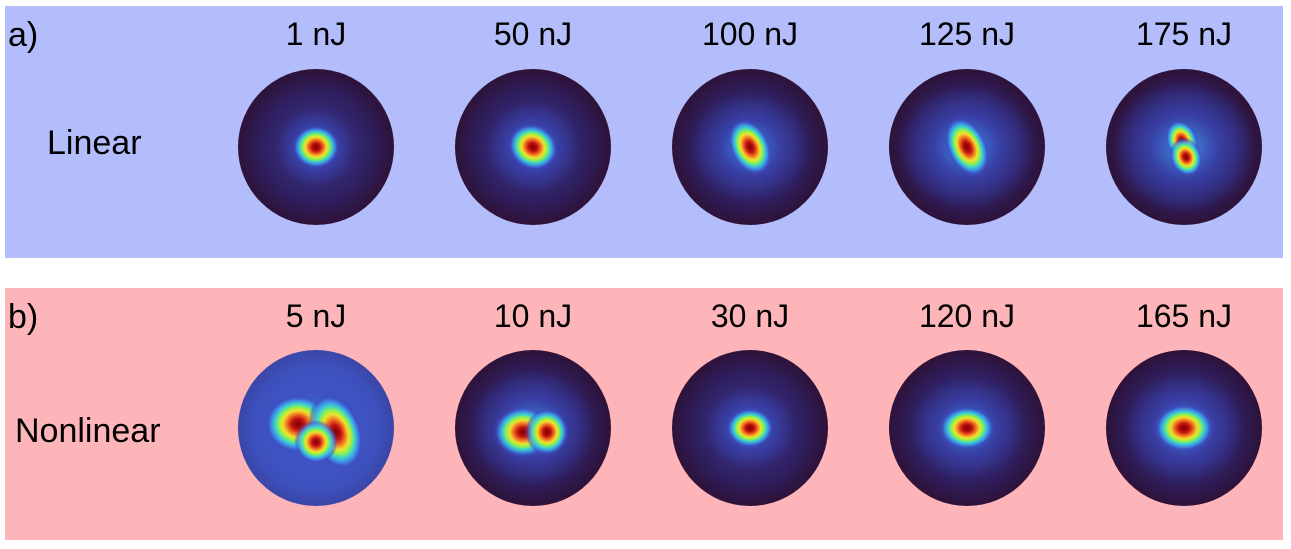 This screenshot has width=1291, height=549. Describe the element at coordinates (967, 34) in the screenshot. I see `energy-label: 125 nJ` at that location.